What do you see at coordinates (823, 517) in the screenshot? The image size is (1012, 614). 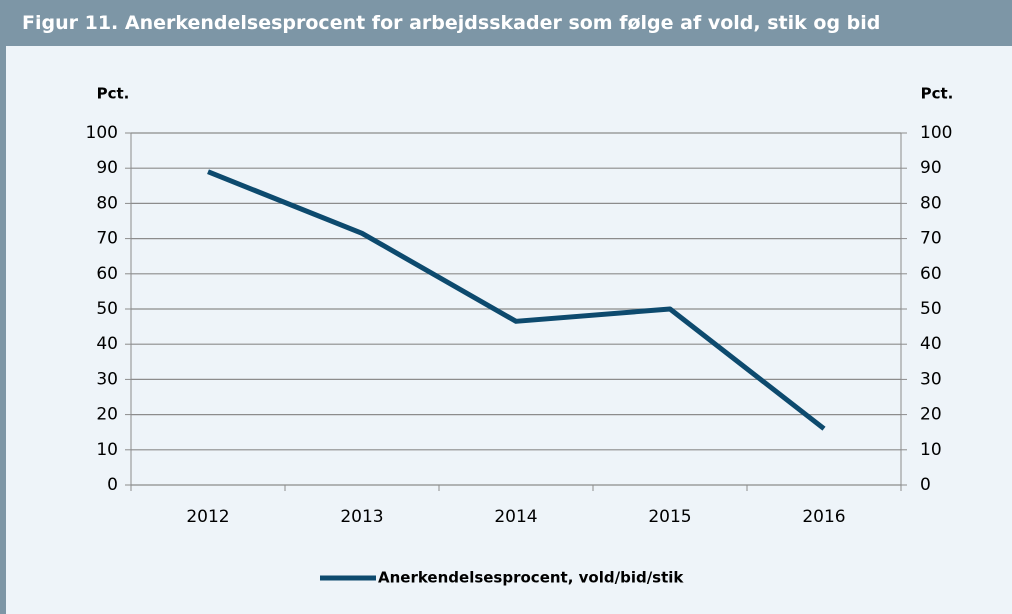 I see `x-tick-label: 2016` at bounding box center [823, 517].